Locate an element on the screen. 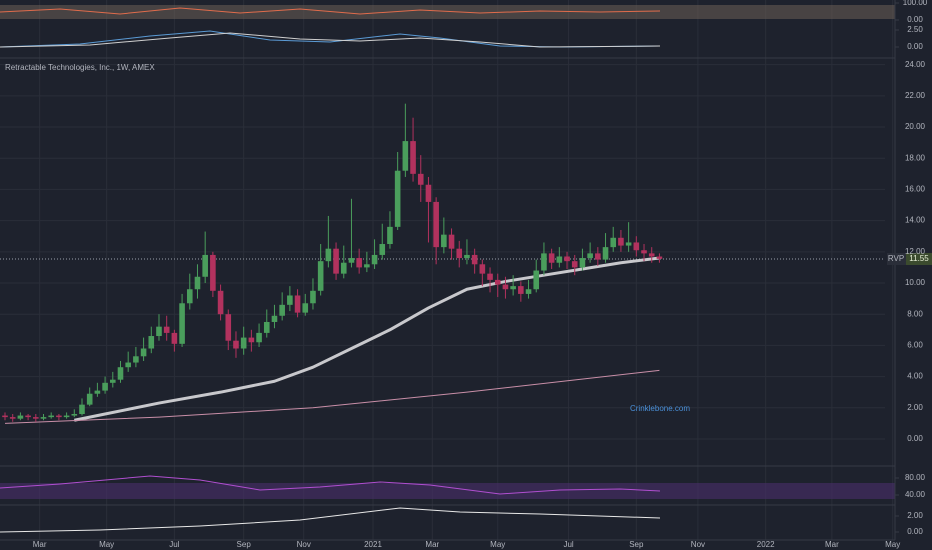  lower-line is located at coordinates (330, 520).